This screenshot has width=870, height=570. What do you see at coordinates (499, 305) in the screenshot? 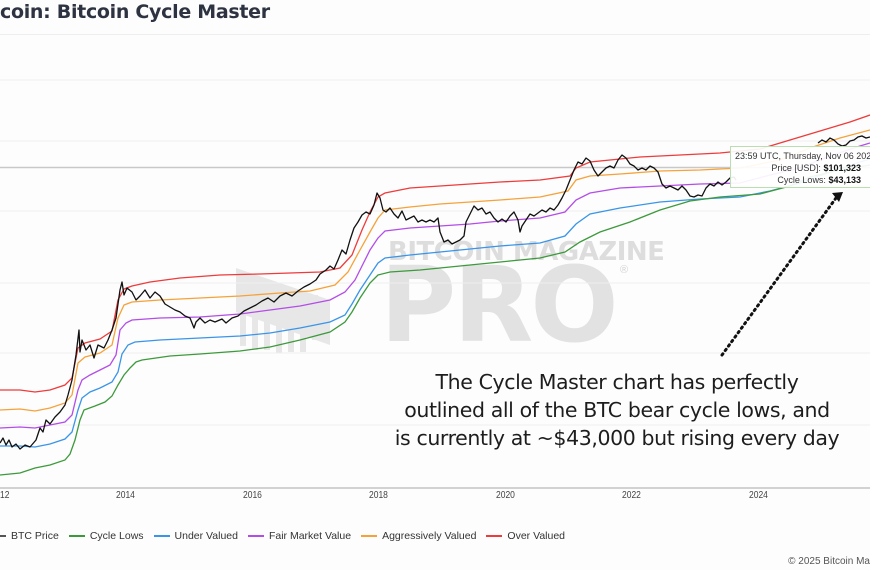
I see `watermark-pro: PRO` at bounding box center [499, 305].